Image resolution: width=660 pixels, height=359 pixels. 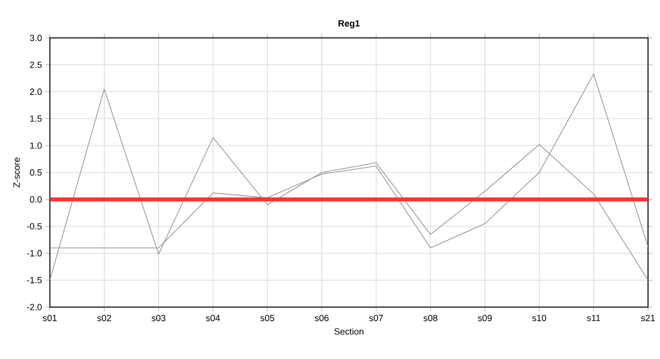 What do you see at coordinates (539, 318) in the screenshot?
I see `x-tick-label: s10` at bounding box center [539, 318].